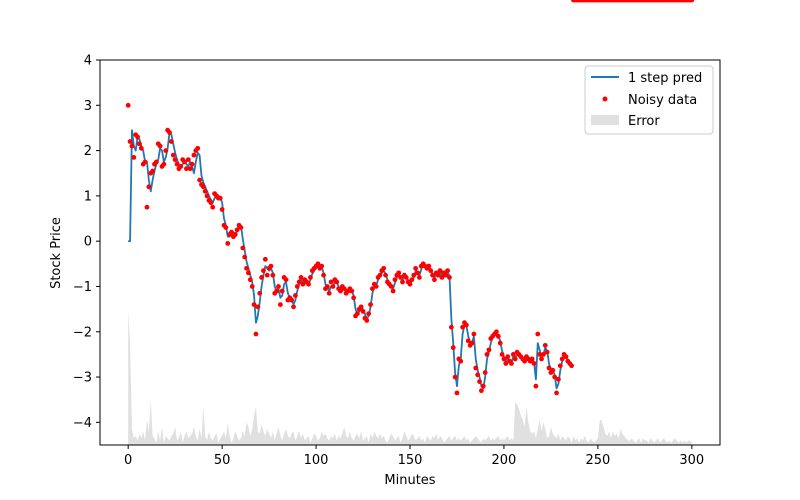 Image resolution: width=800 pixels, height=500 pixels. What do you see at coordinates (82, 287) in the screenshot?
I see `y-tick-label: −1` at bounding box center [82, 287].